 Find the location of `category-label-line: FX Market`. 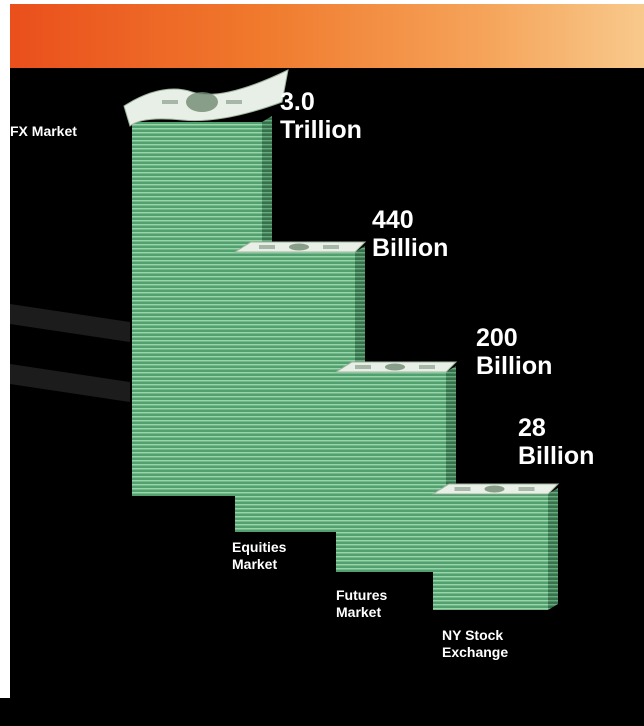

category-label-line: FX Market is located at coordinates (43, 131).